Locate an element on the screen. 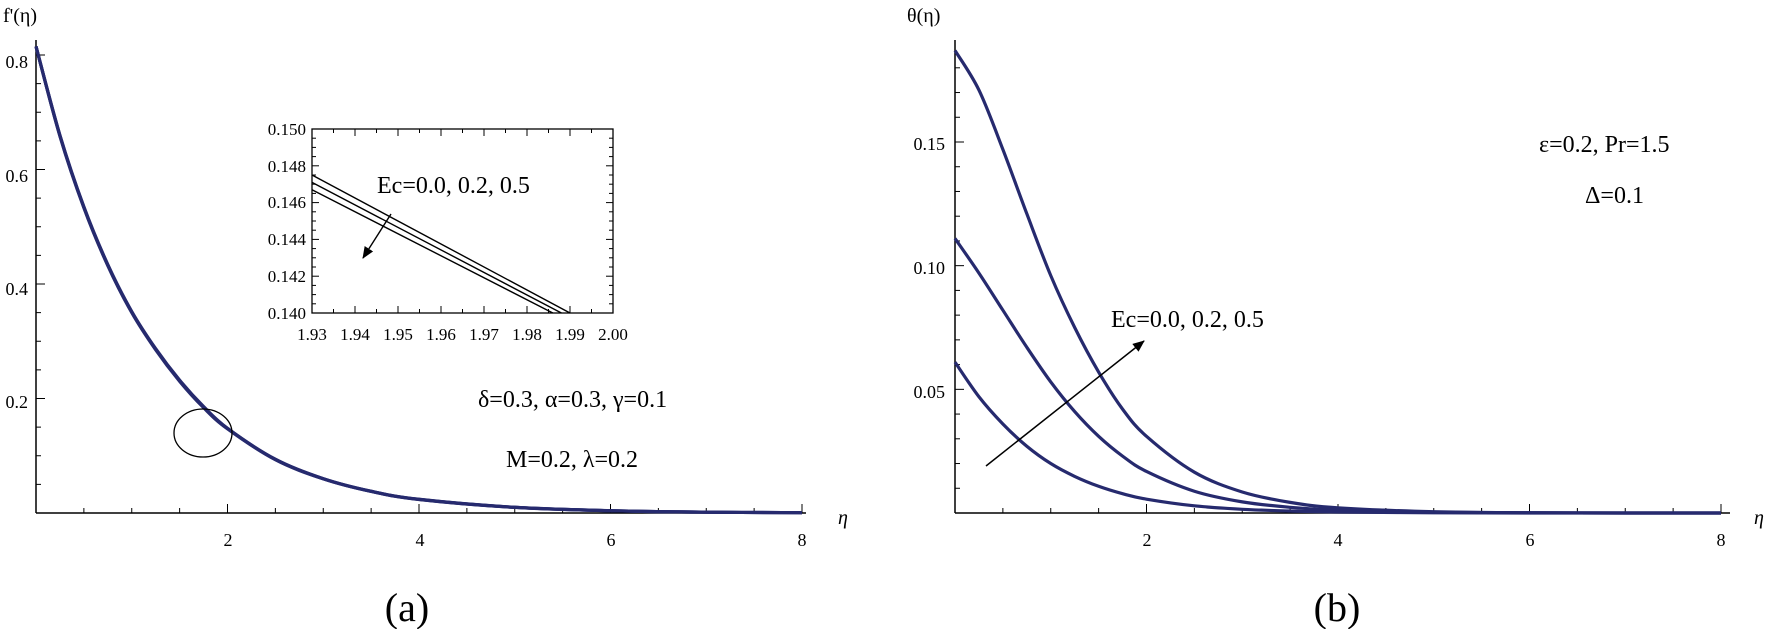  panel-a-inset-x-tick-label: 1.95 is located at coordinates (398, 334).